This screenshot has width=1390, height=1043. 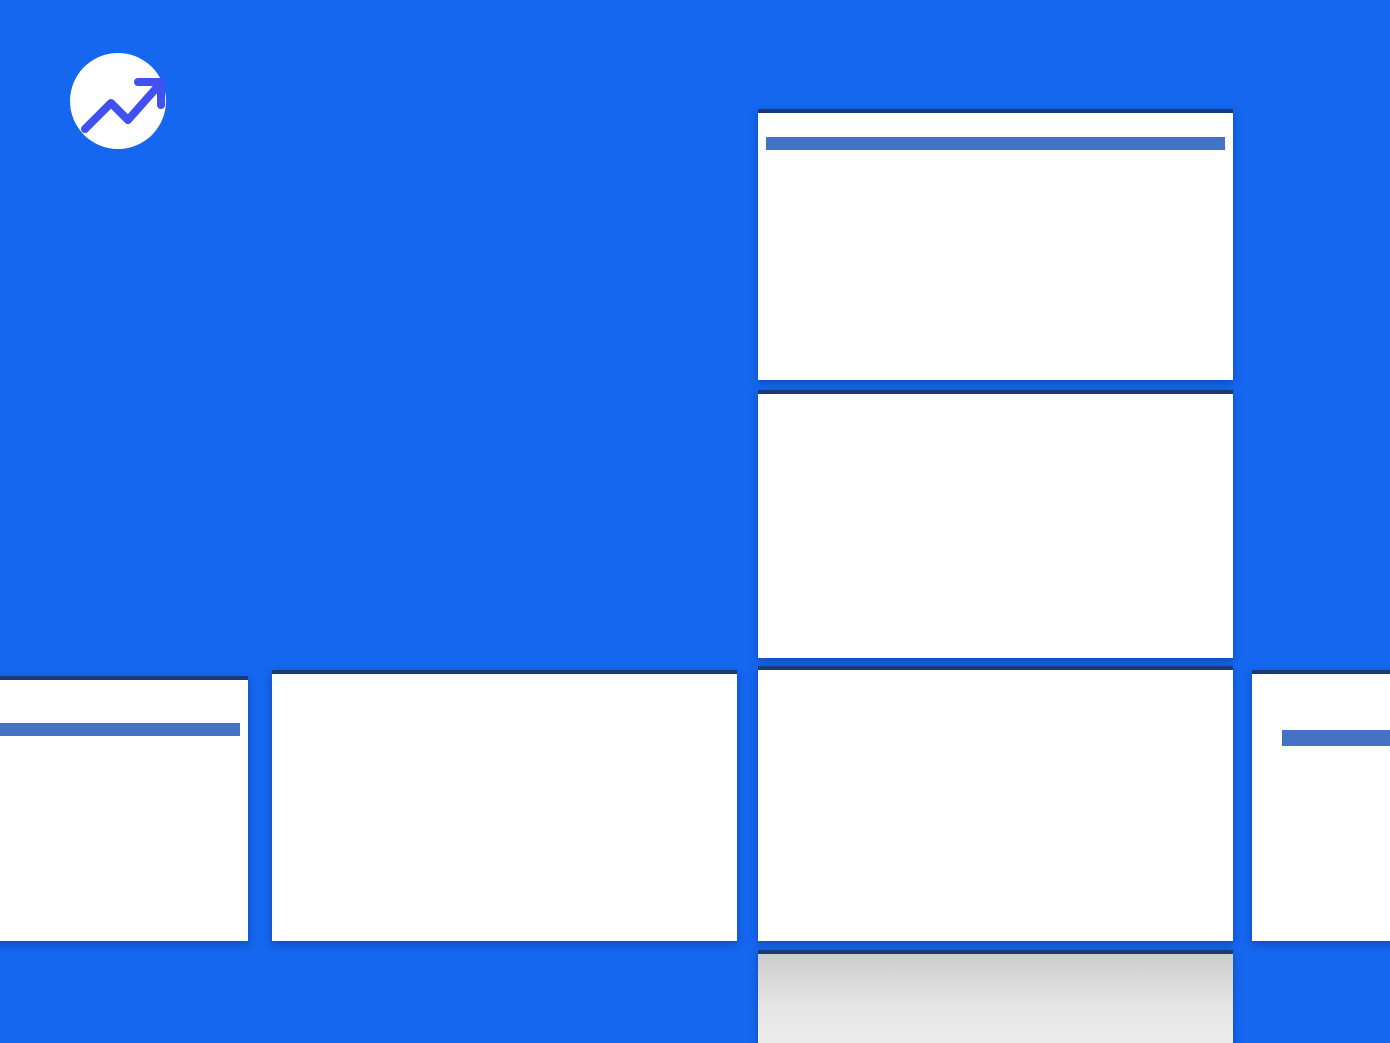 I want to click on brand-logo, so click(x=255, y=102).